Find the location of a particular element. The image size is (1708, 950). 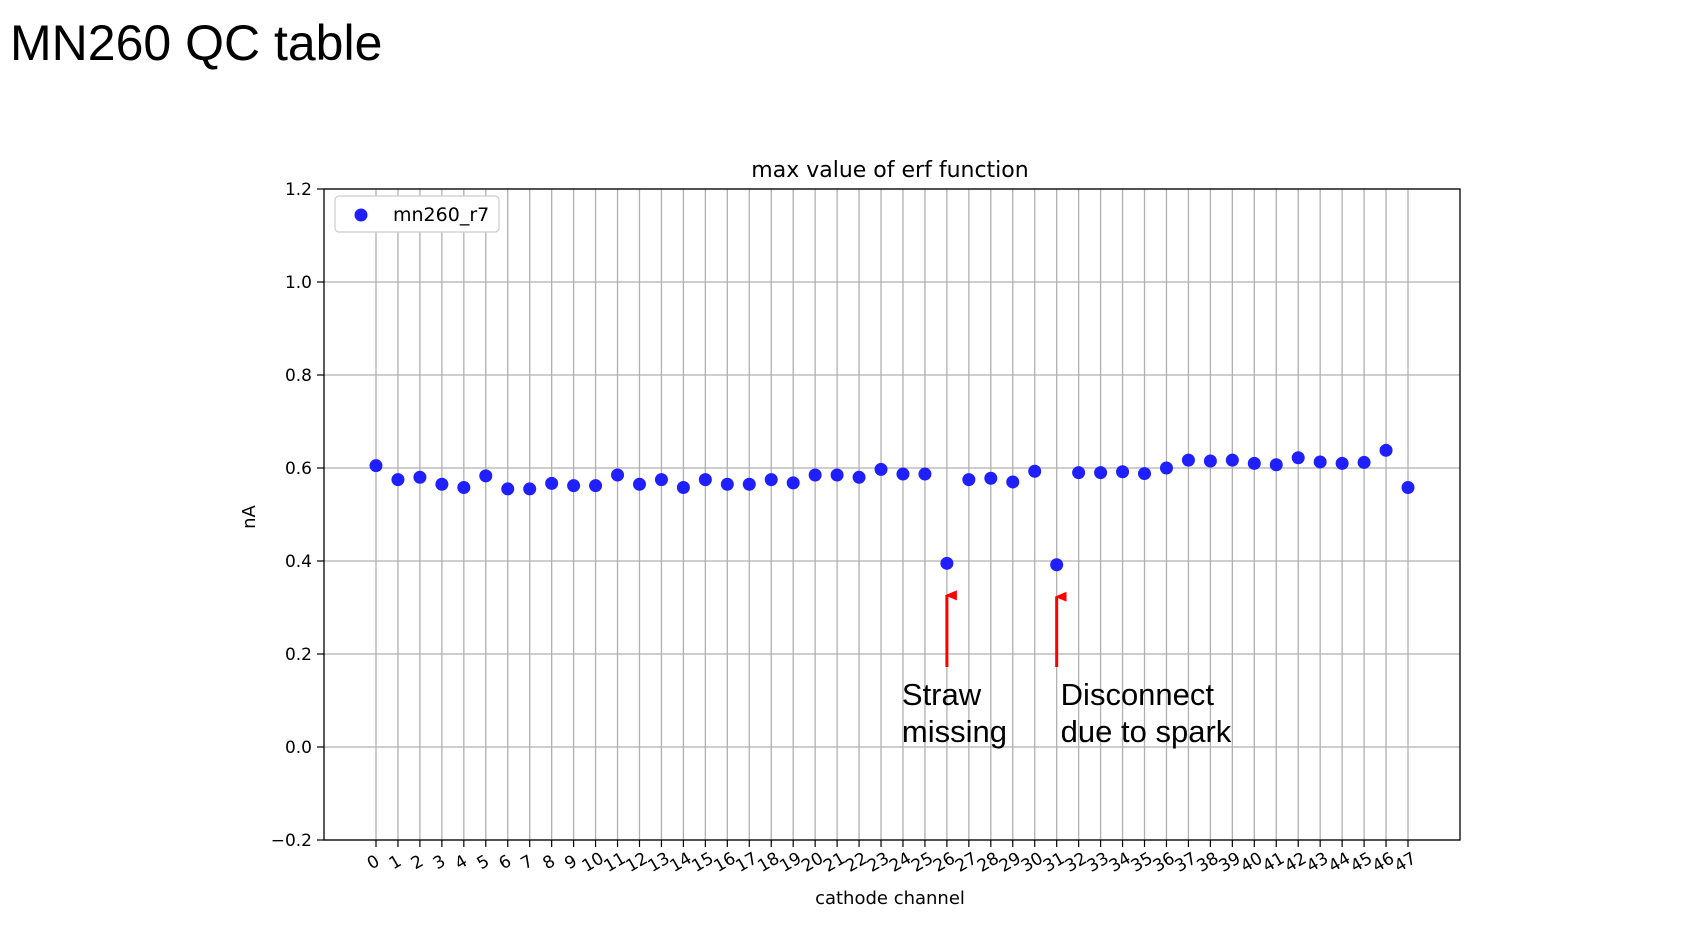

legend-marker is located at coordinates (361, 215).